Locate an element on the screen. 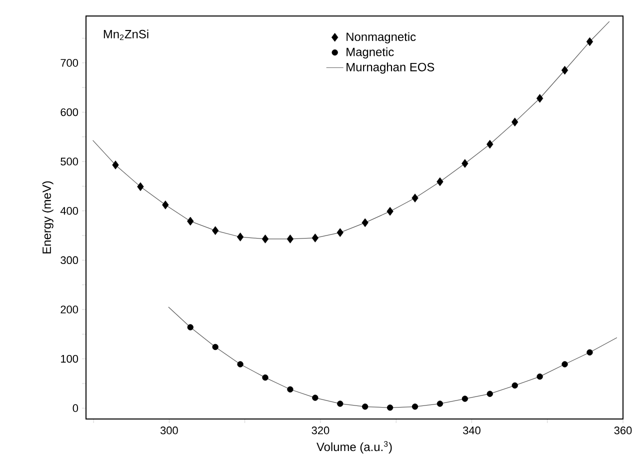 The image size is (638, 475). y-tick-label: 300 is located at coordinates (69, 260).